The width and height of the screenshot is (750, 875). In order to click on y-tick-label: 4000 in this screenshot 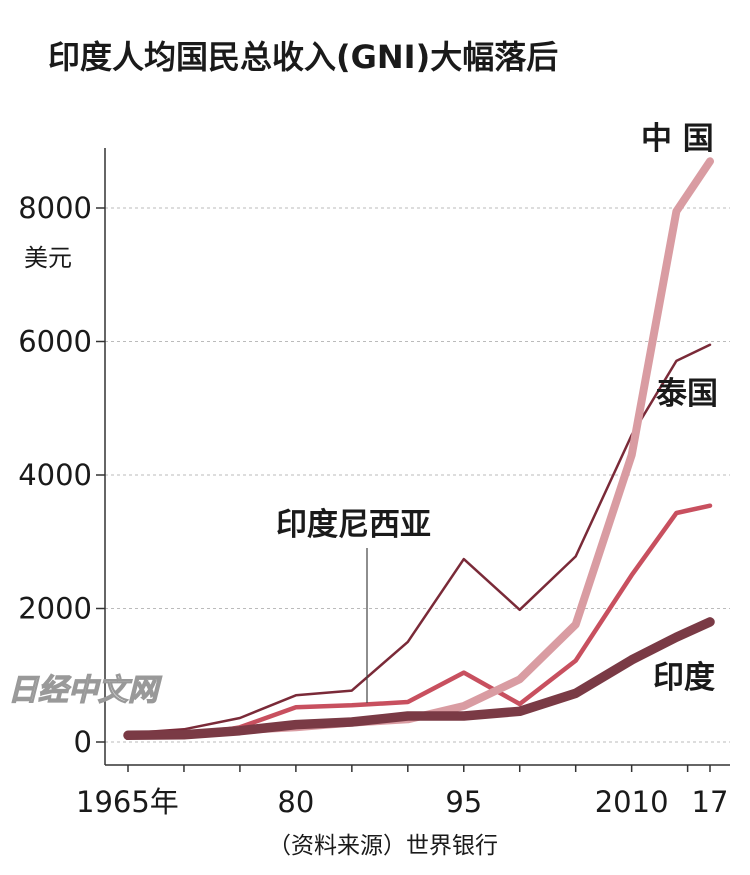, I will do `click(55, 475)`.